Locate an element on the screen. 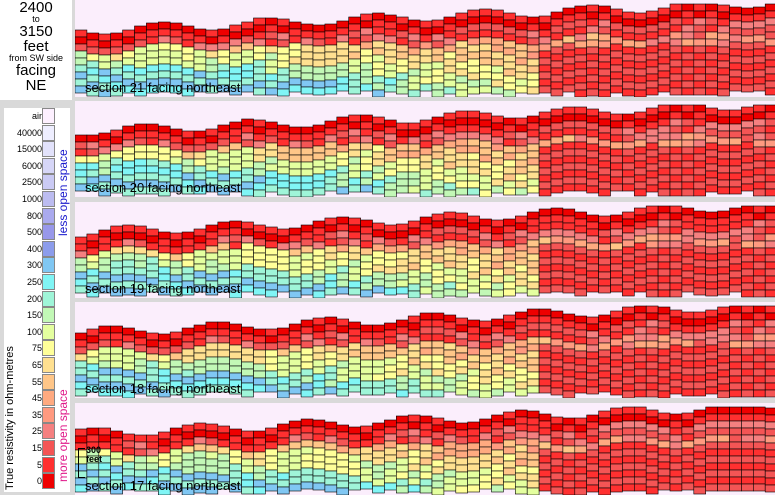 The width and height of the screenshot is (775, 495). legend-entry: 25 is located at coordinates (37, 431).